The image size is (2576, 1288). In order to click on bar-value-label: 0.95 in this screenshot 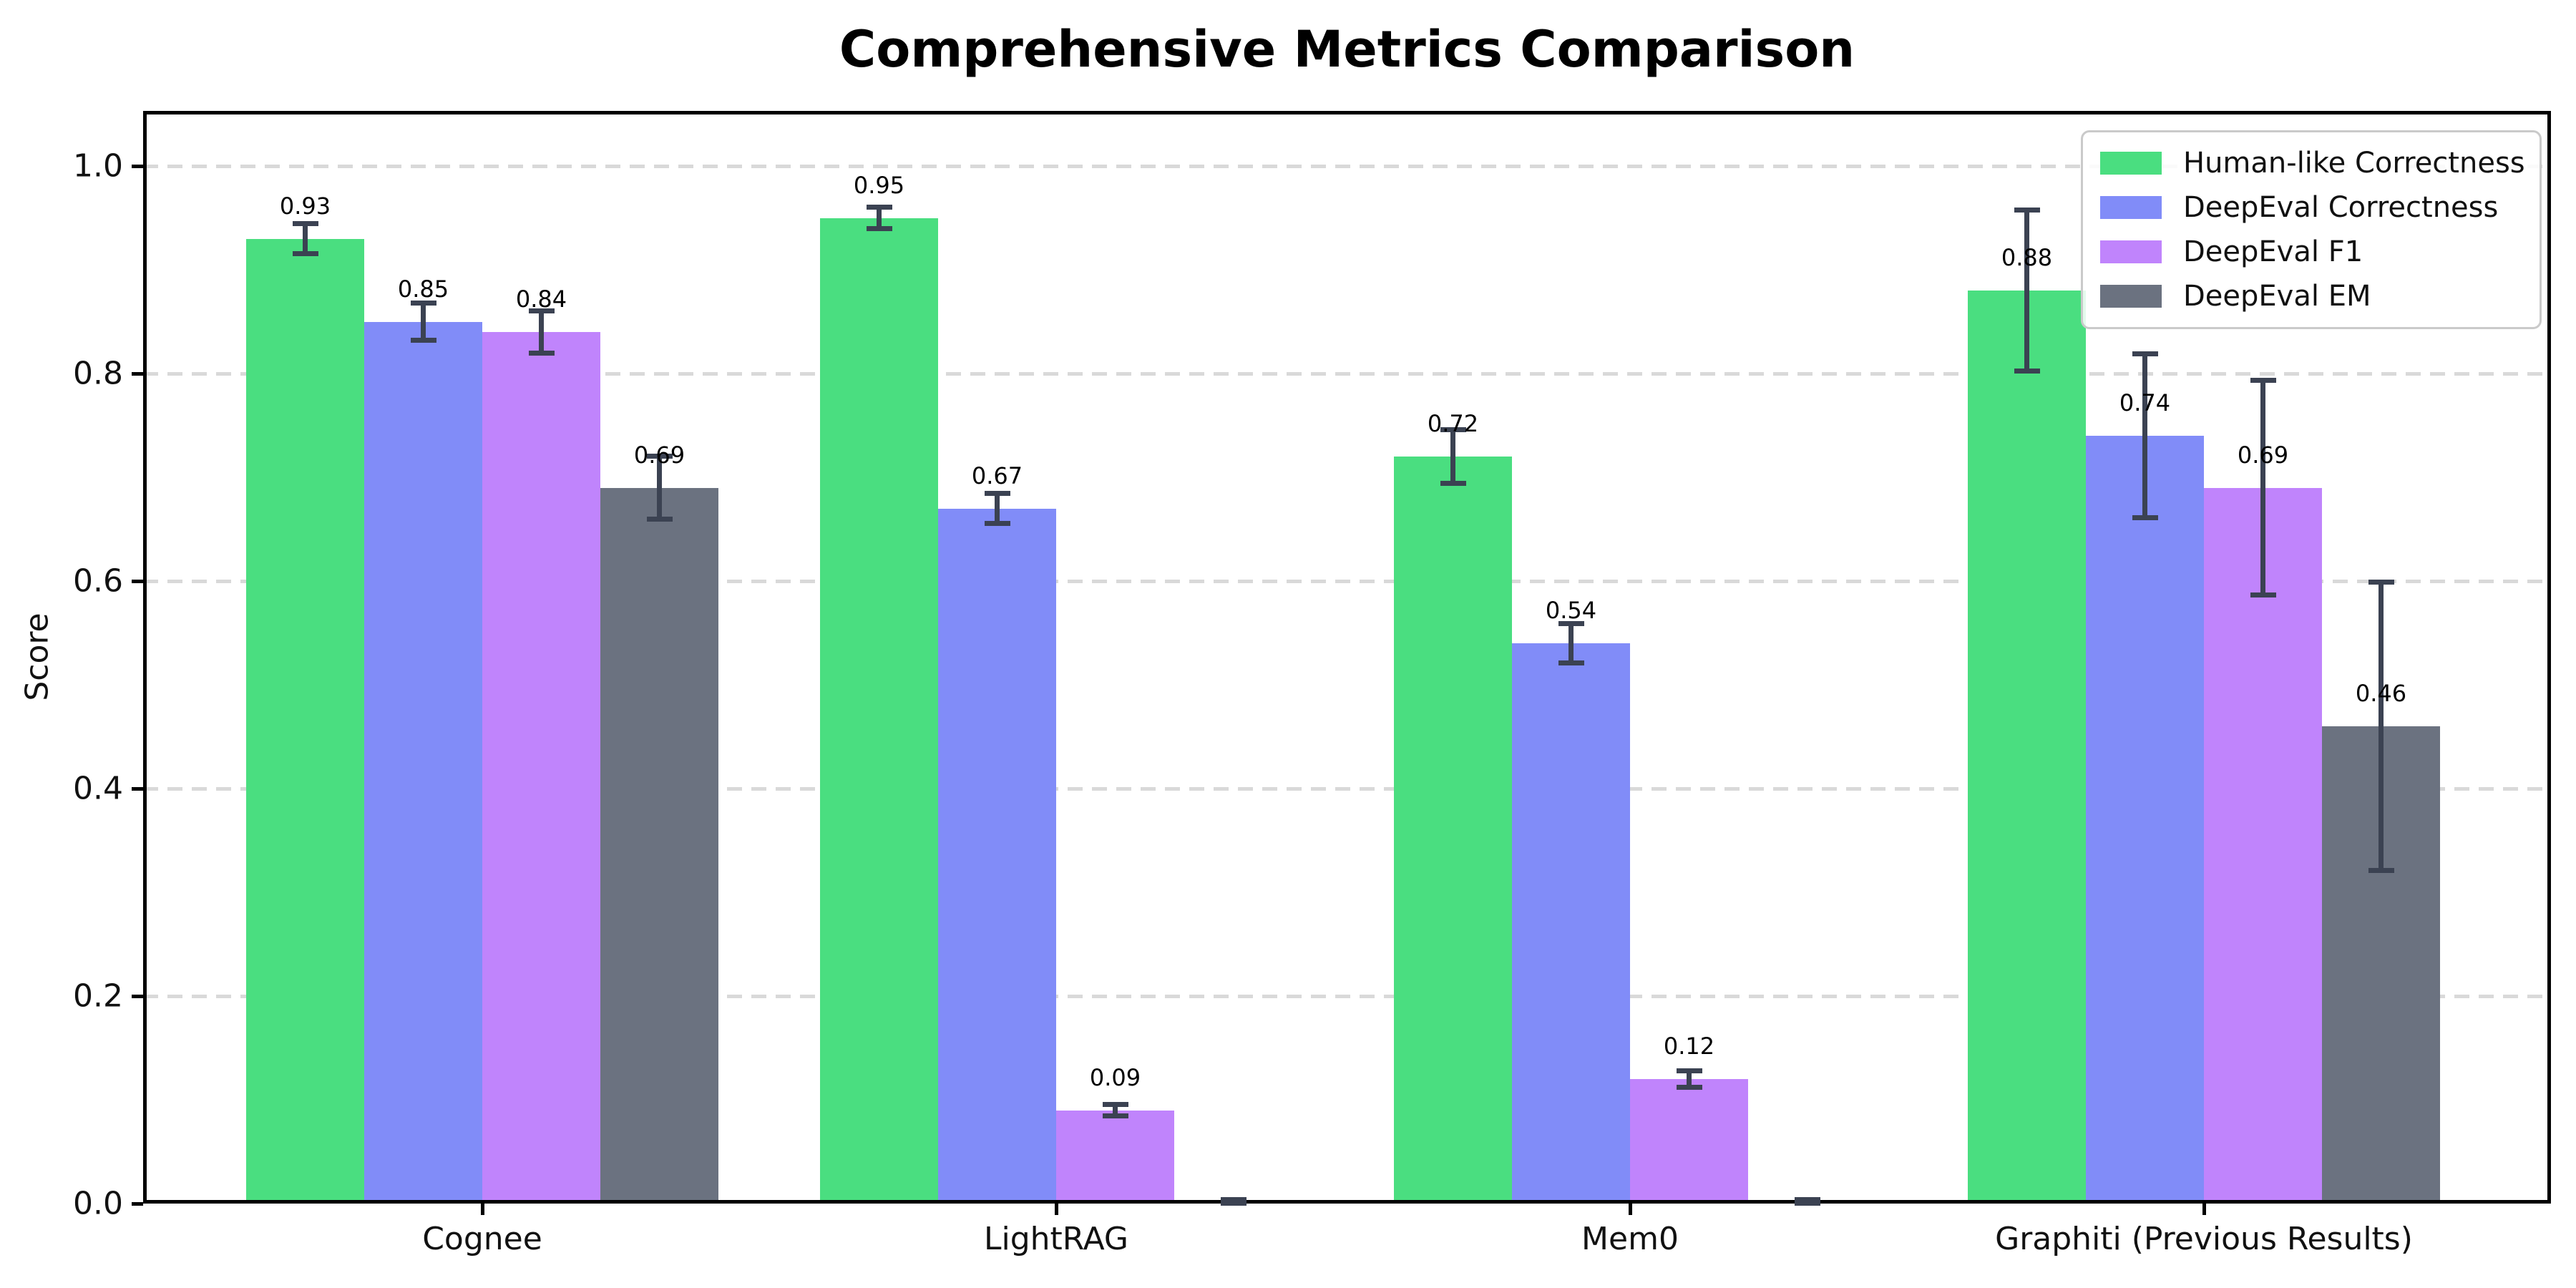, I will do `click(879, 185)`.